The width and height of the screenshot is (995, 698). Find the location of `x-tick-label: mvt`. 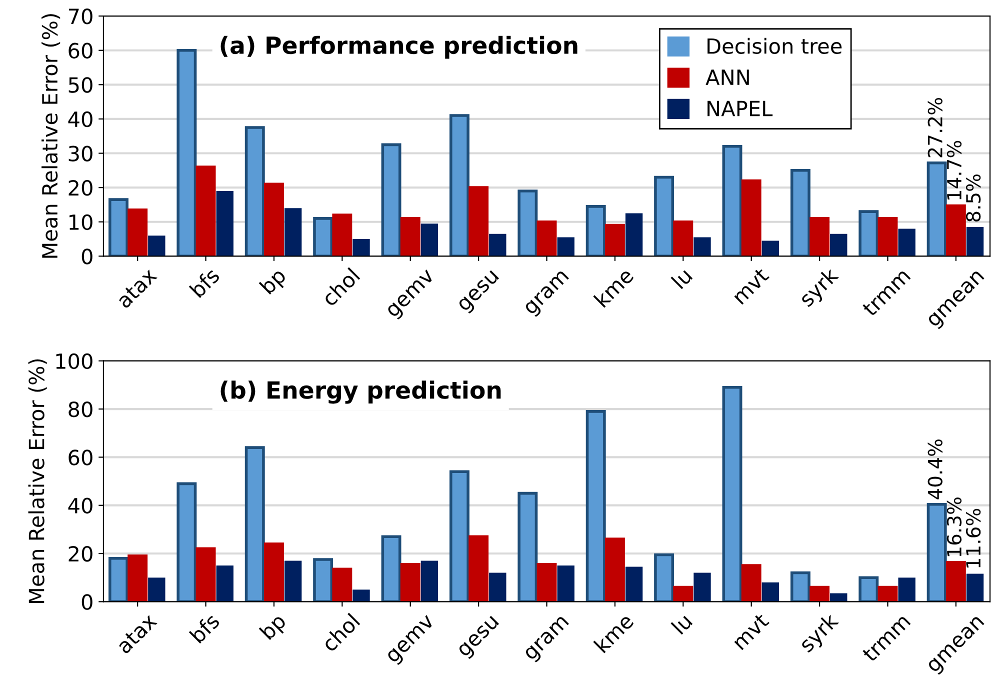

x-tick-label: mvt is located at coordinates (751, 286).